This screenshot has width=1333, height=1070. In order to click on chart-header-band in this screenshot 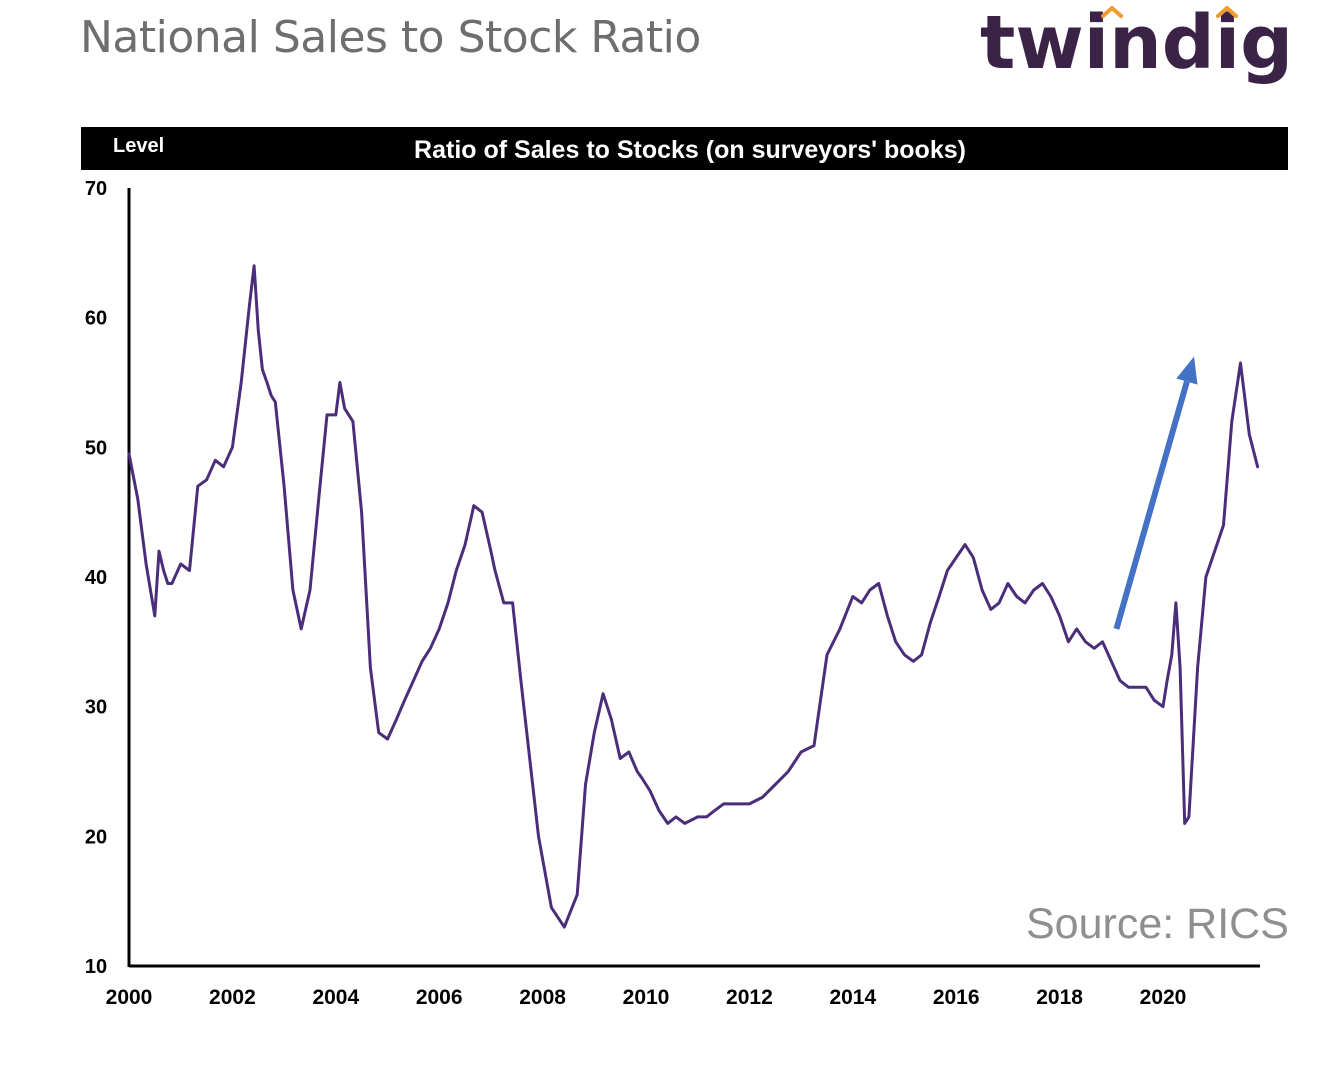, I will do `click(684, 148)`.